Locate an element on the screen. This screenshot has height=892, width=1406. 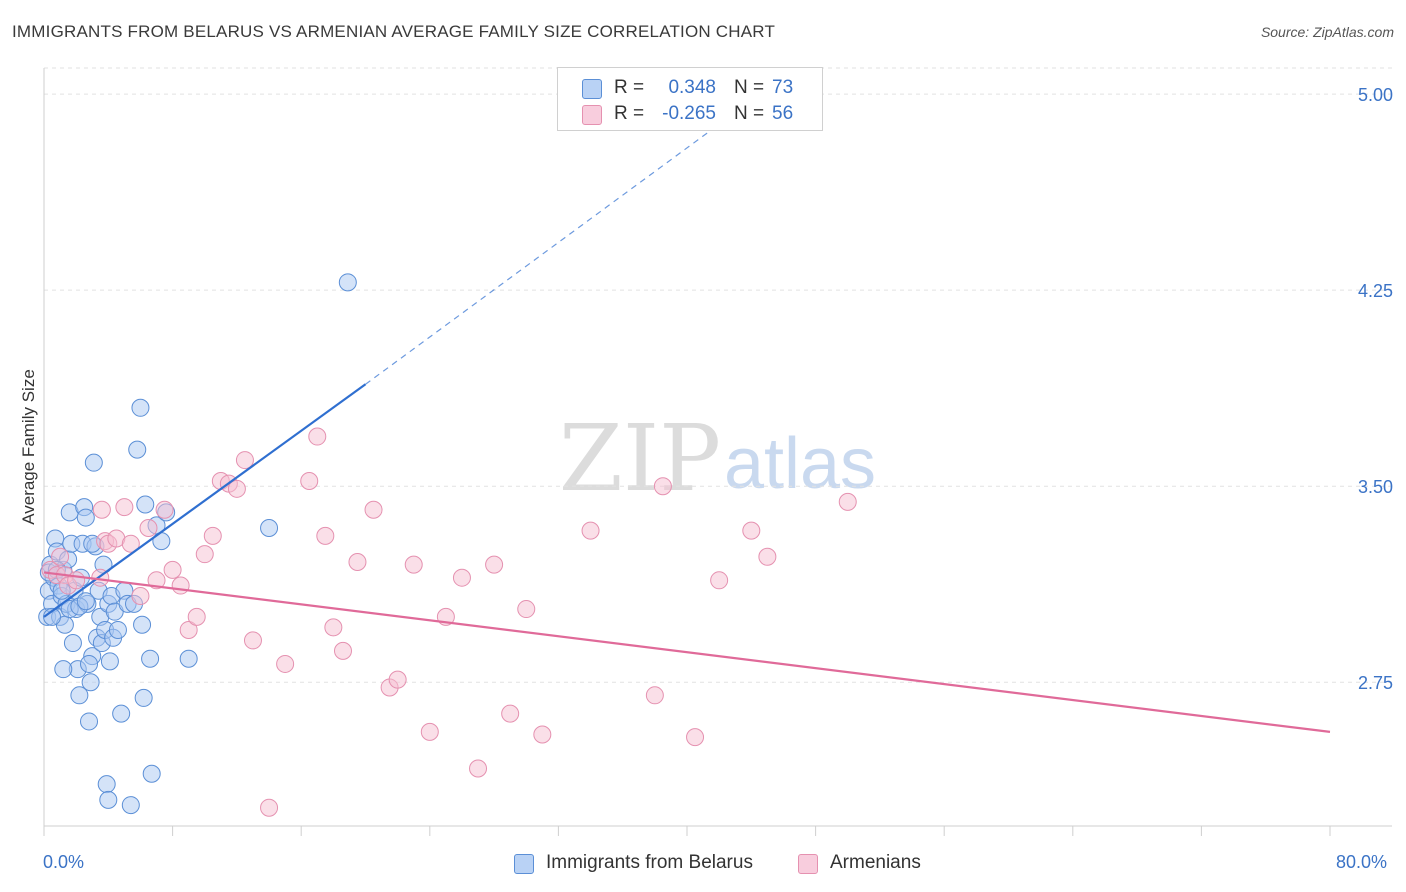
legend-n-value: 56 is located at coordinates (783, 113).